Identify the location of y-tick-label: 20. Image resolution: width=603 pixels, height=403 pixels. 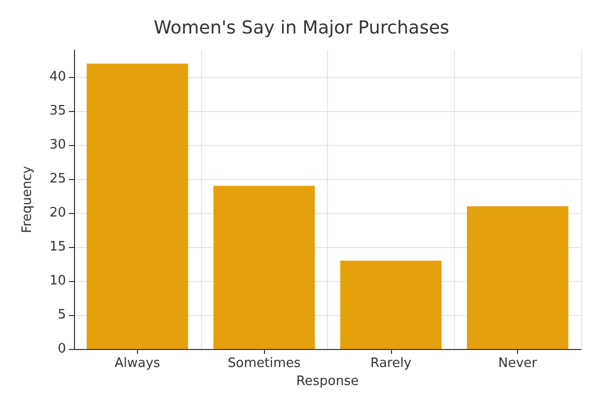
(57, 213).